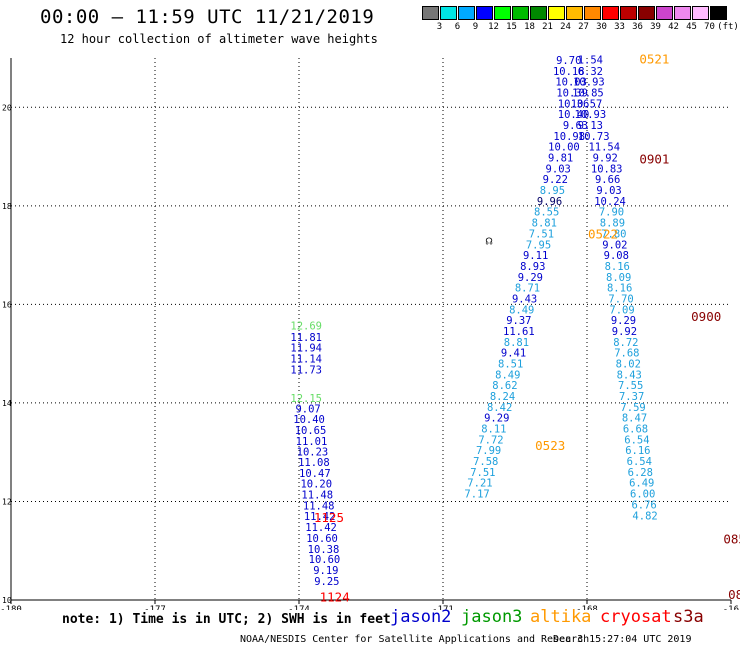 Image resolution: width=740 pixels, height=650 pixels. What do you see at coordinates (7, 501) in the screenshot?
I see `y-tick-label: 12` at bounding box center [7, 501].